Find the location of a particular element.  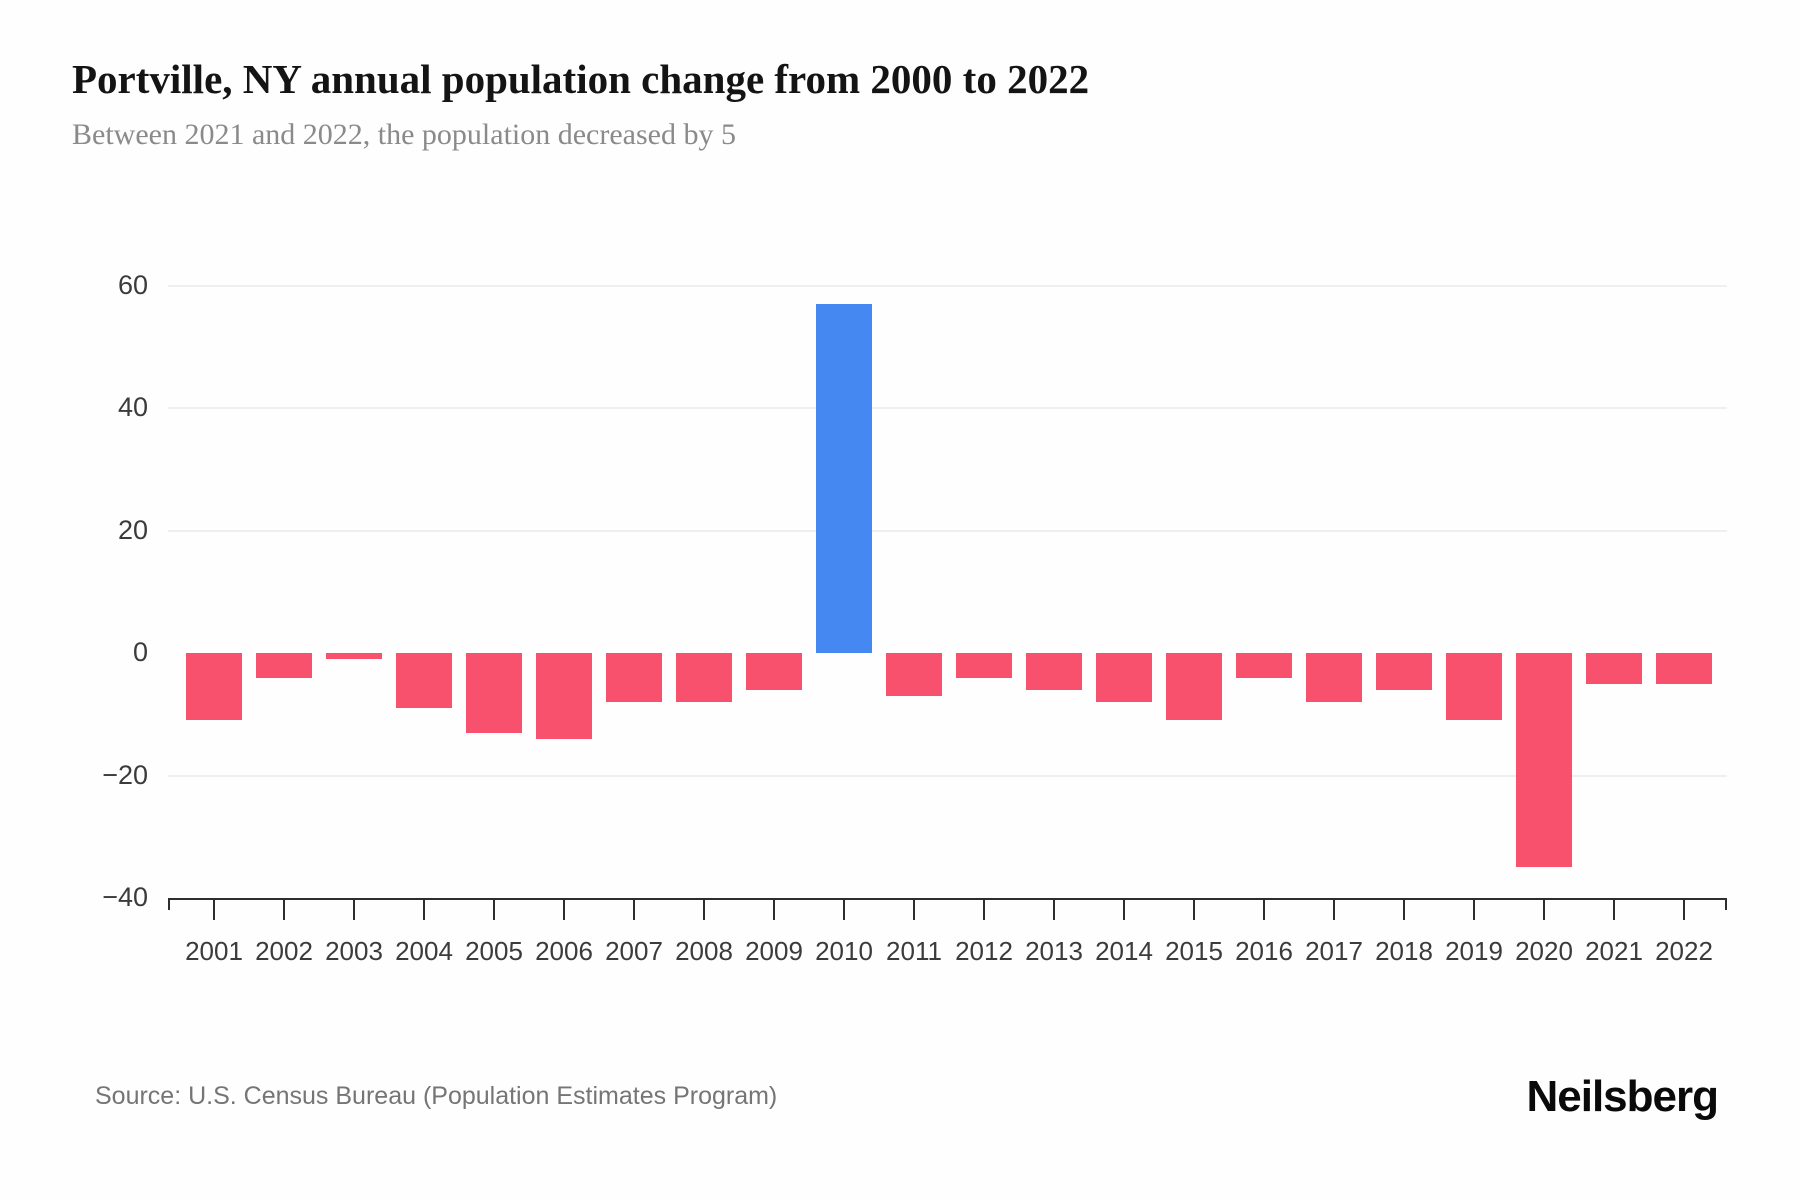

x-axis-tick-2022 is located at coordinates (1684, 909).